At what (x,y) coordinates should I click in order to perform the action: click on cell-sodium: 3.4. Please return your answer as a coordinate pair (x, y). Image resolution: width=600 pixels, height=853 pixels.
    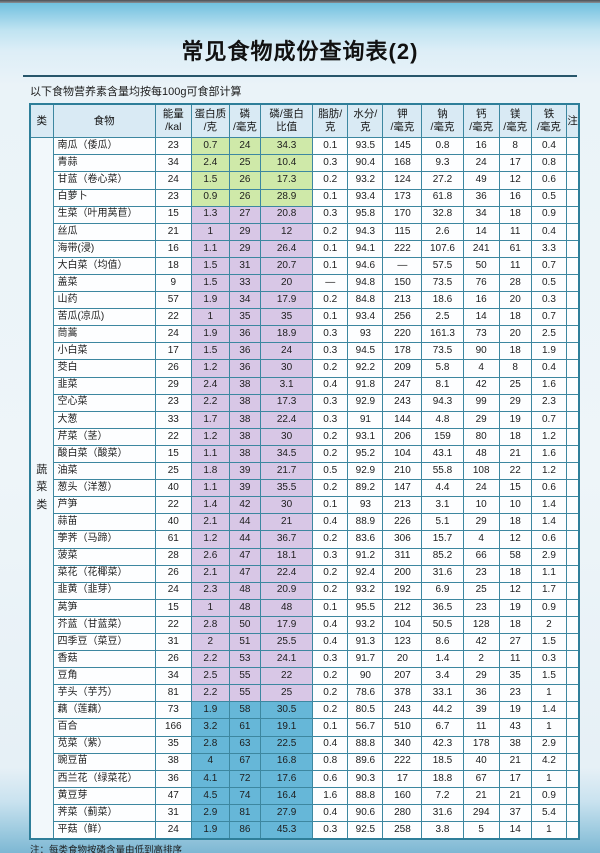
    Looking at the image, I should click on (442, 676).